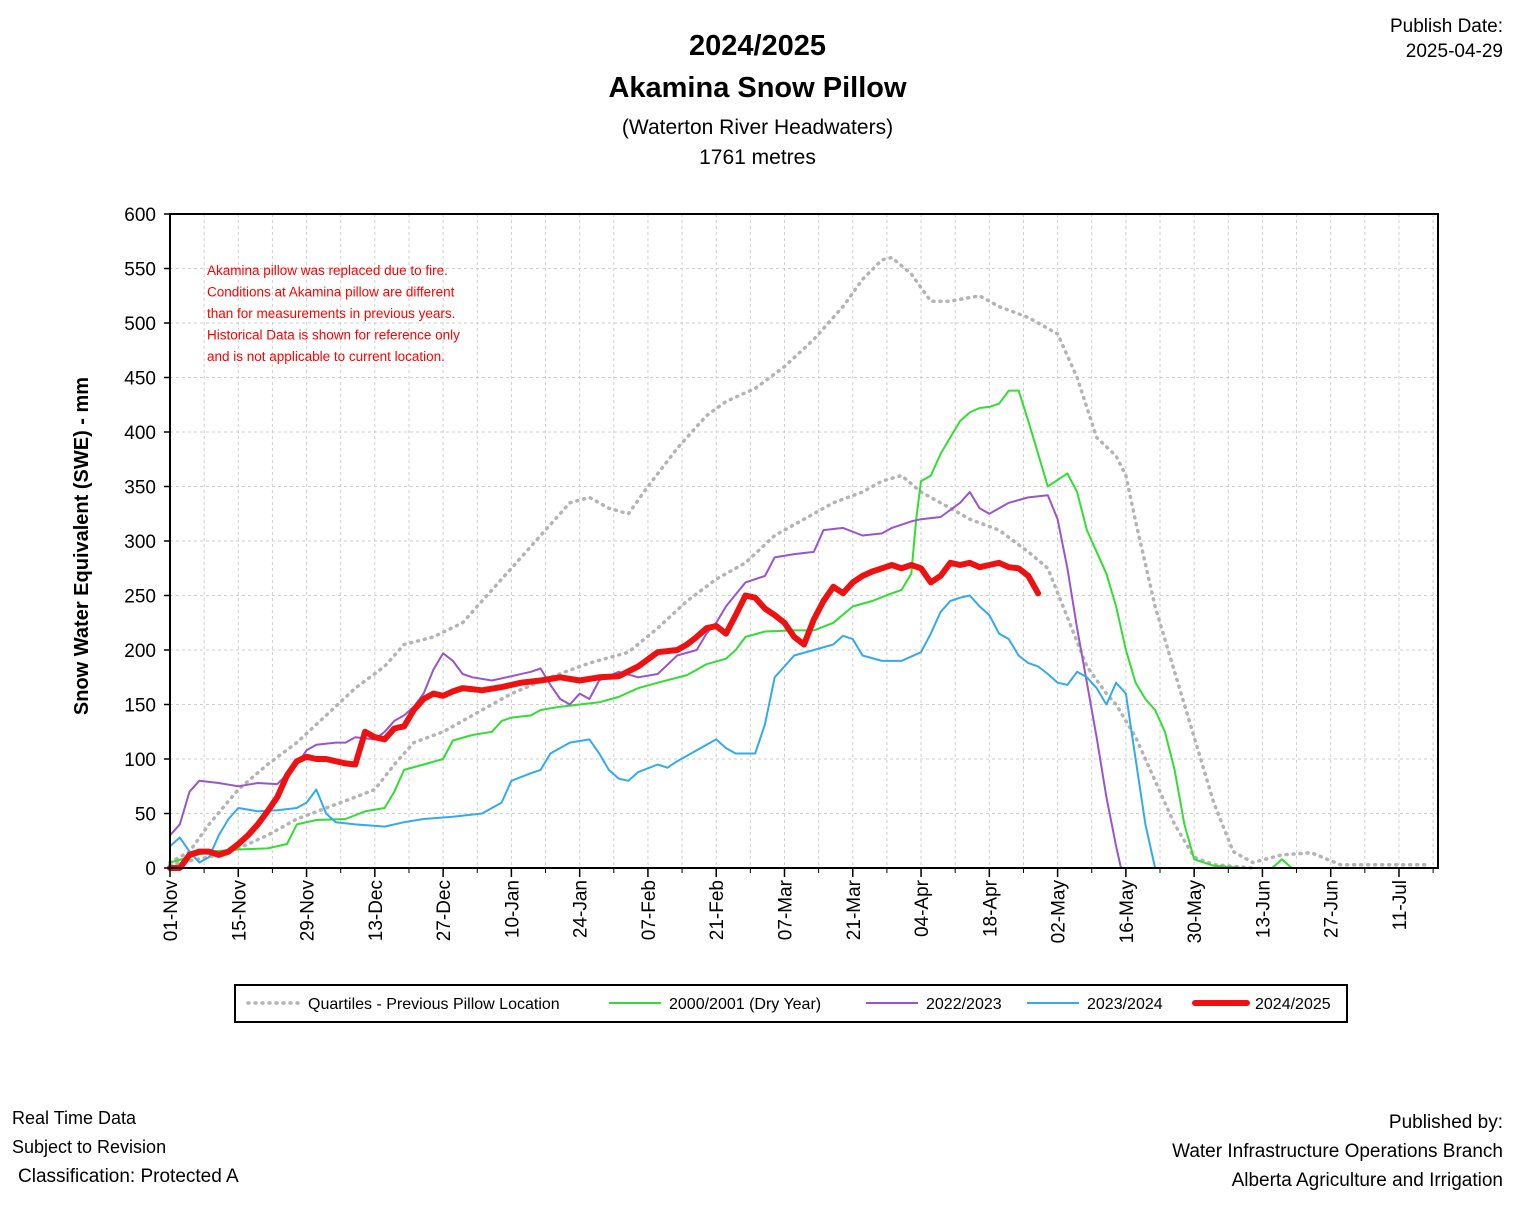 This screenshot has height=1215, width=1515. What do you see at coordinates (1454, 51) in the screenshot?
I see `publish-date: 2025-04-29` at bounding box center [1454, 51].